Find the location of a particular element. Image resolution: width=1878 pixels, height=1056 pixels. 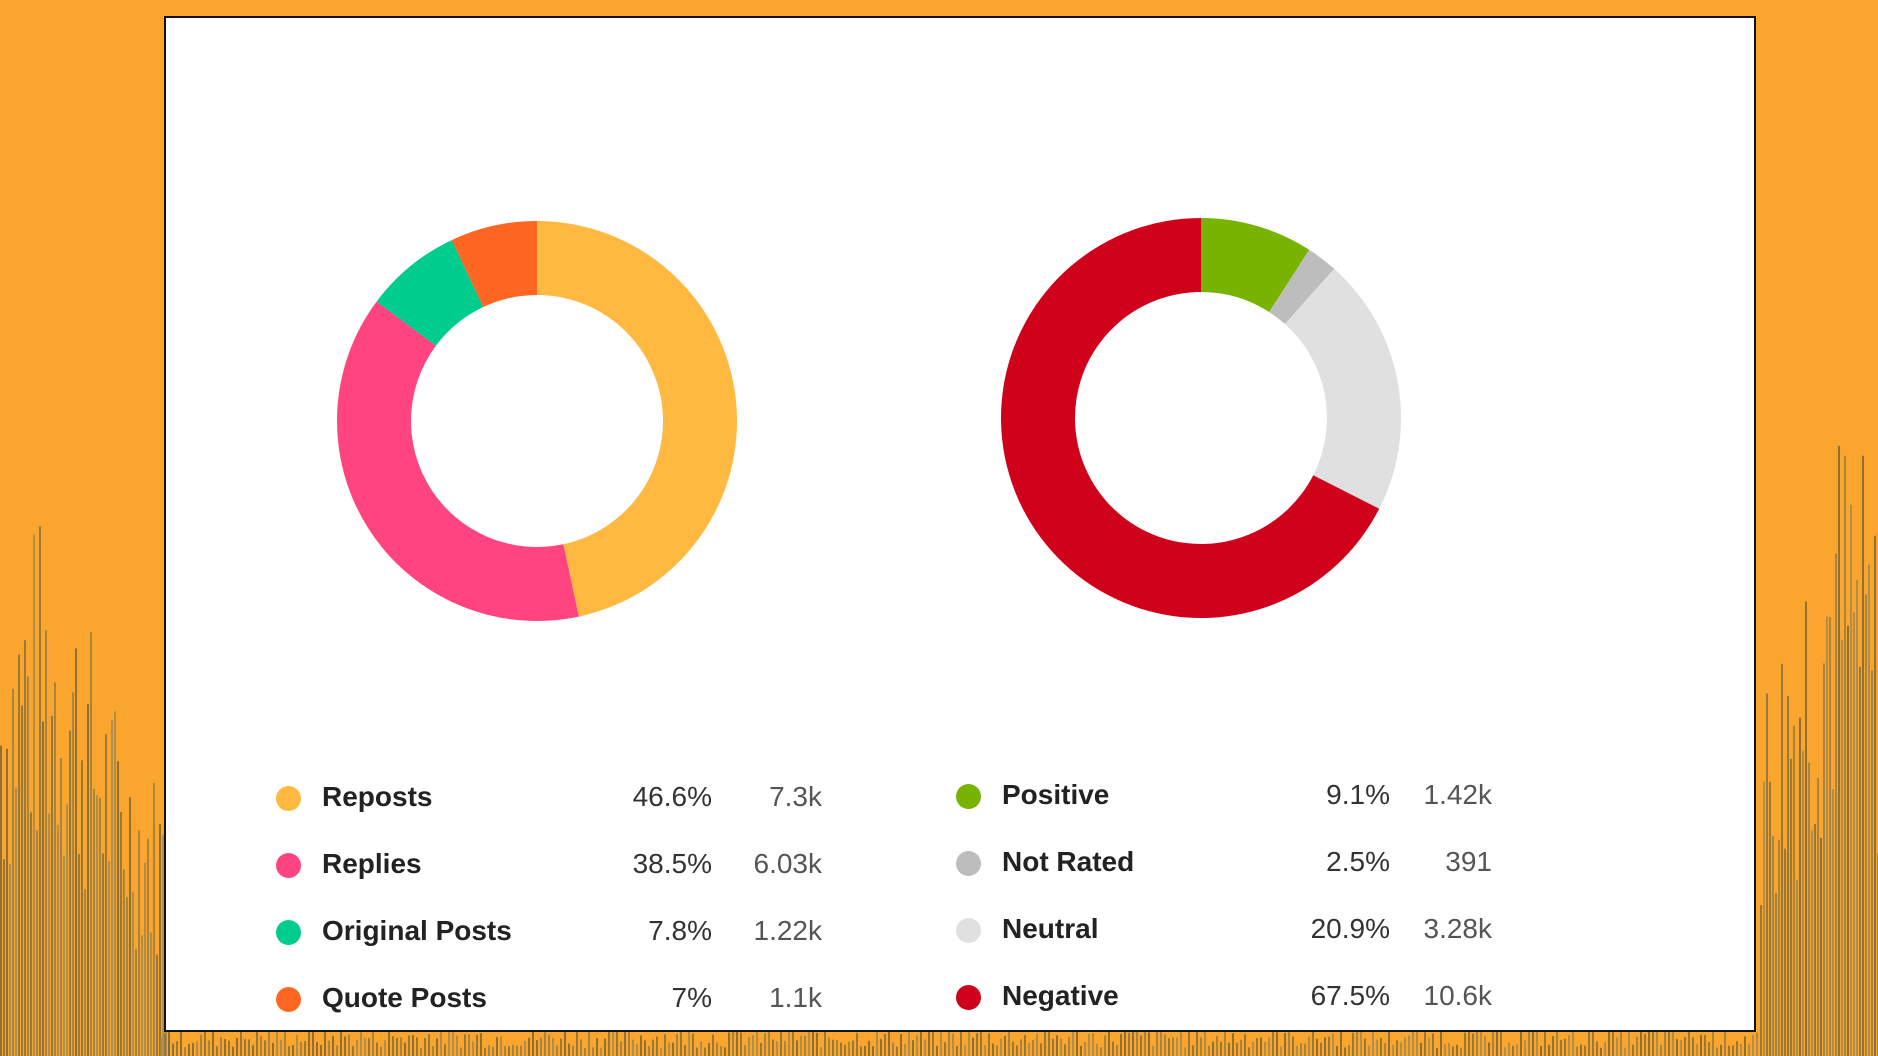

legend-label: Neutral is located at coordinates (1050, 928).